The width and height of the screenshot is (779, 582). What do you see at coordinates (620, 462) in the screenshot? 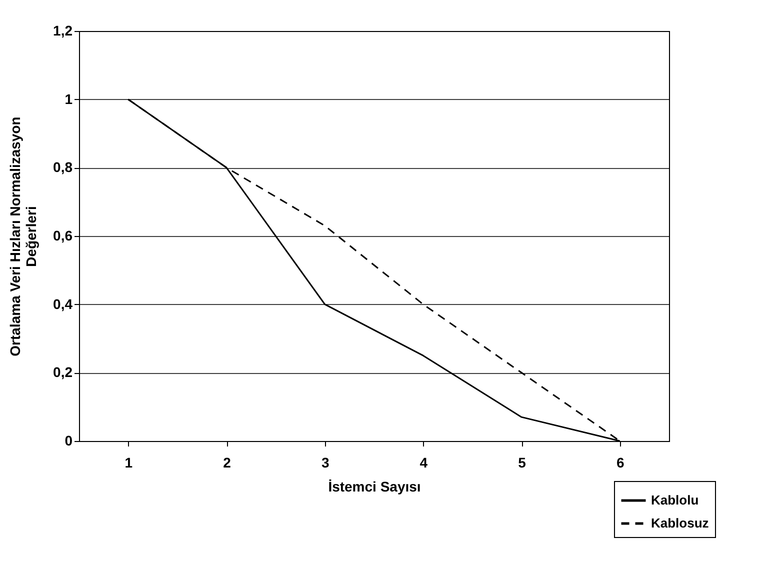
I see `x-tick-label: 6` at bounding box center [620, 462].